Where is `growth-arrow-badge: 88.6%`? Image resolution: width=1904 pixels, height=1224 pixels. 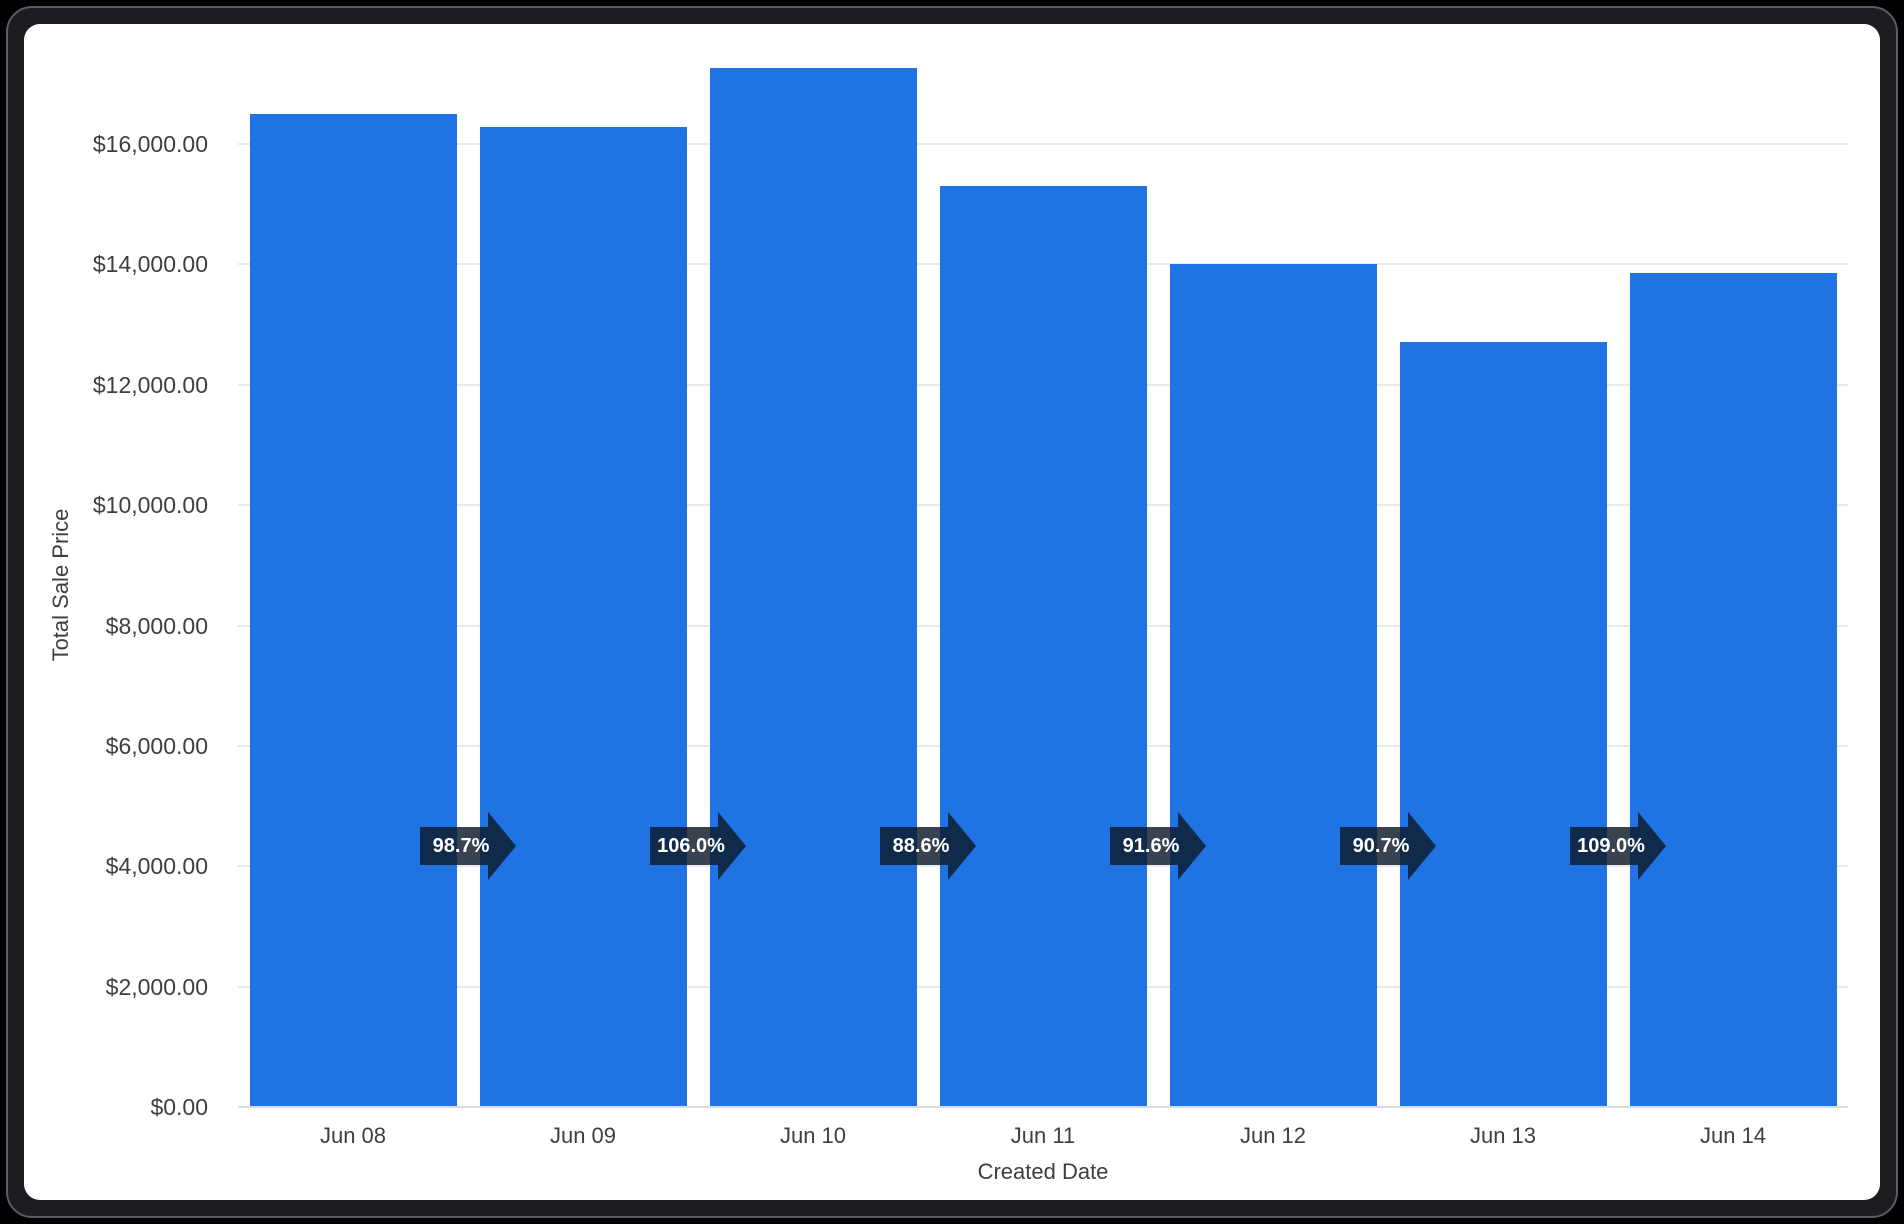
growth-arrow-badge: 88.6% is located at coordinates (928, 846).